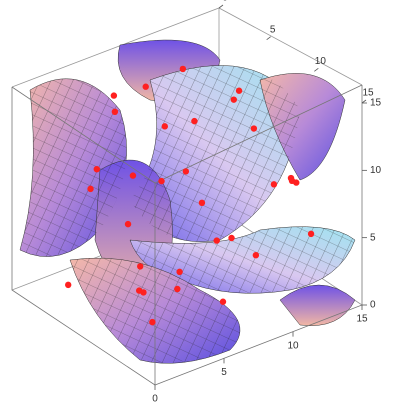 The width and height of the screenshot is (400, 412). Describe the element at coordinates (273, 29) in the screenshot. I see `y-tick-label: 5` at that location.